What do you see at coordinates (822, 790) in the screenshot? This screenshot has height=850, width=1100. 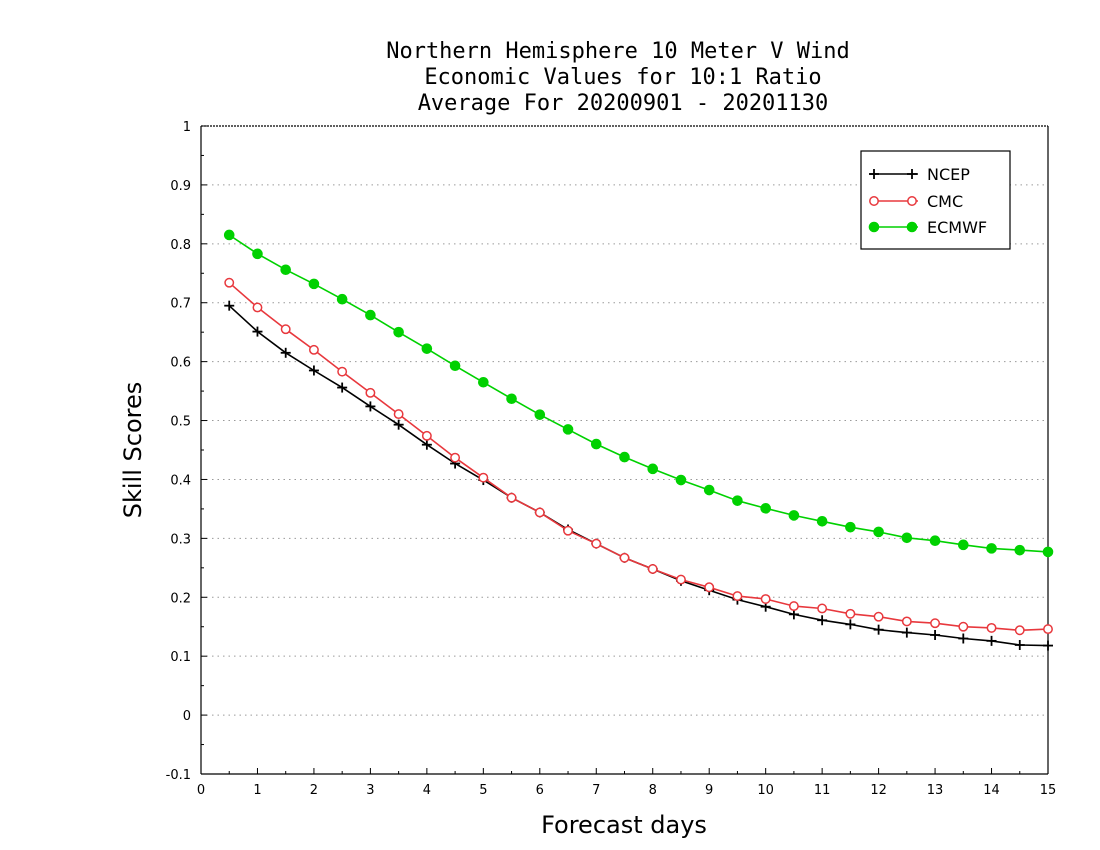 I see `x-tick-label: 11` at bounding box center [822, 790].